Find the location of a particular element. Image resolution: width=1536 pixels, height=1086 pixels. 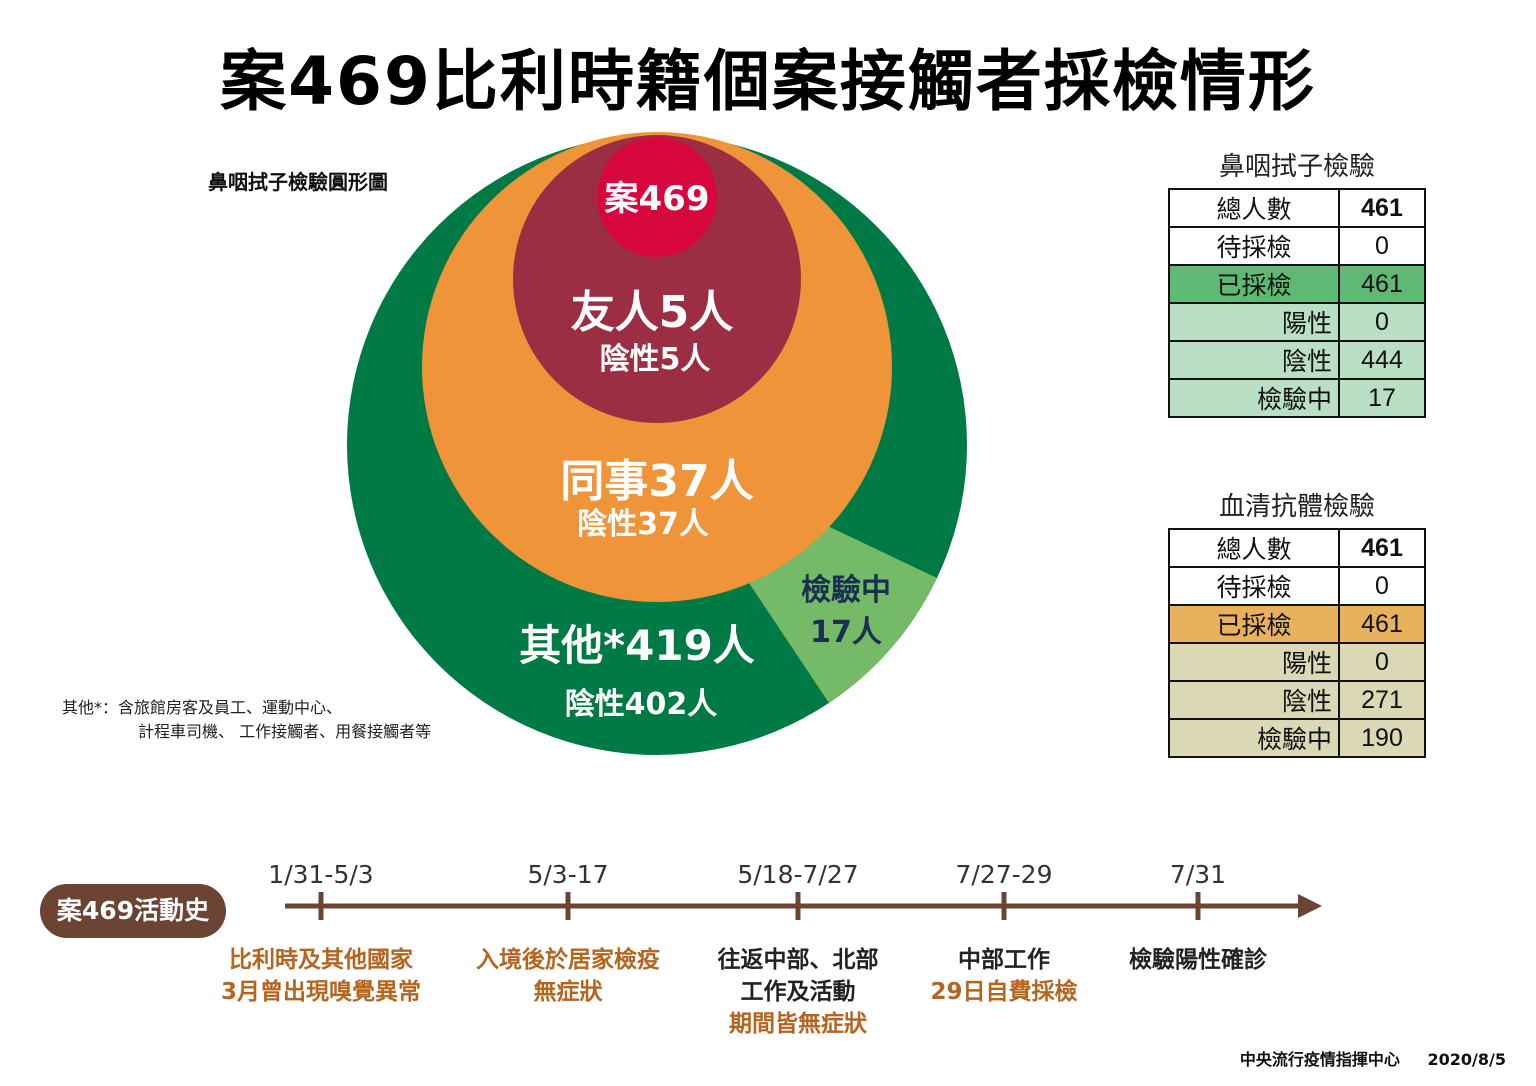

nasal-table-title: 鼻咽拭子檢驗 is located at coordinates (1296, 167).